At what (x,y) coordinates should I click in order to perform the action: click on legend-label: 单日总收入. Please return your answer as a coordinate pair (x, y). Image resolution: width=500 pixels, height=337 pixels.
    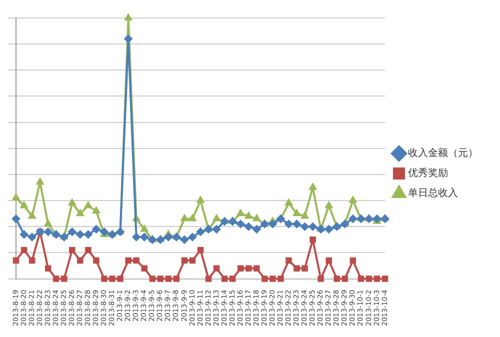
    Looking at the image, I should click on (433, 193).